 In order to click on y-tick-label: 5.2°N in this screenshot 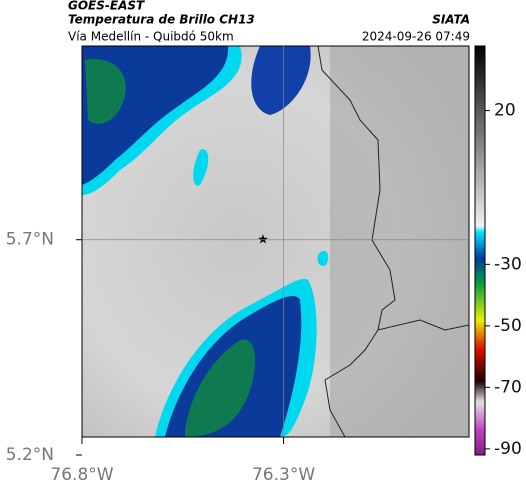, I will do `click(30, 455)`.